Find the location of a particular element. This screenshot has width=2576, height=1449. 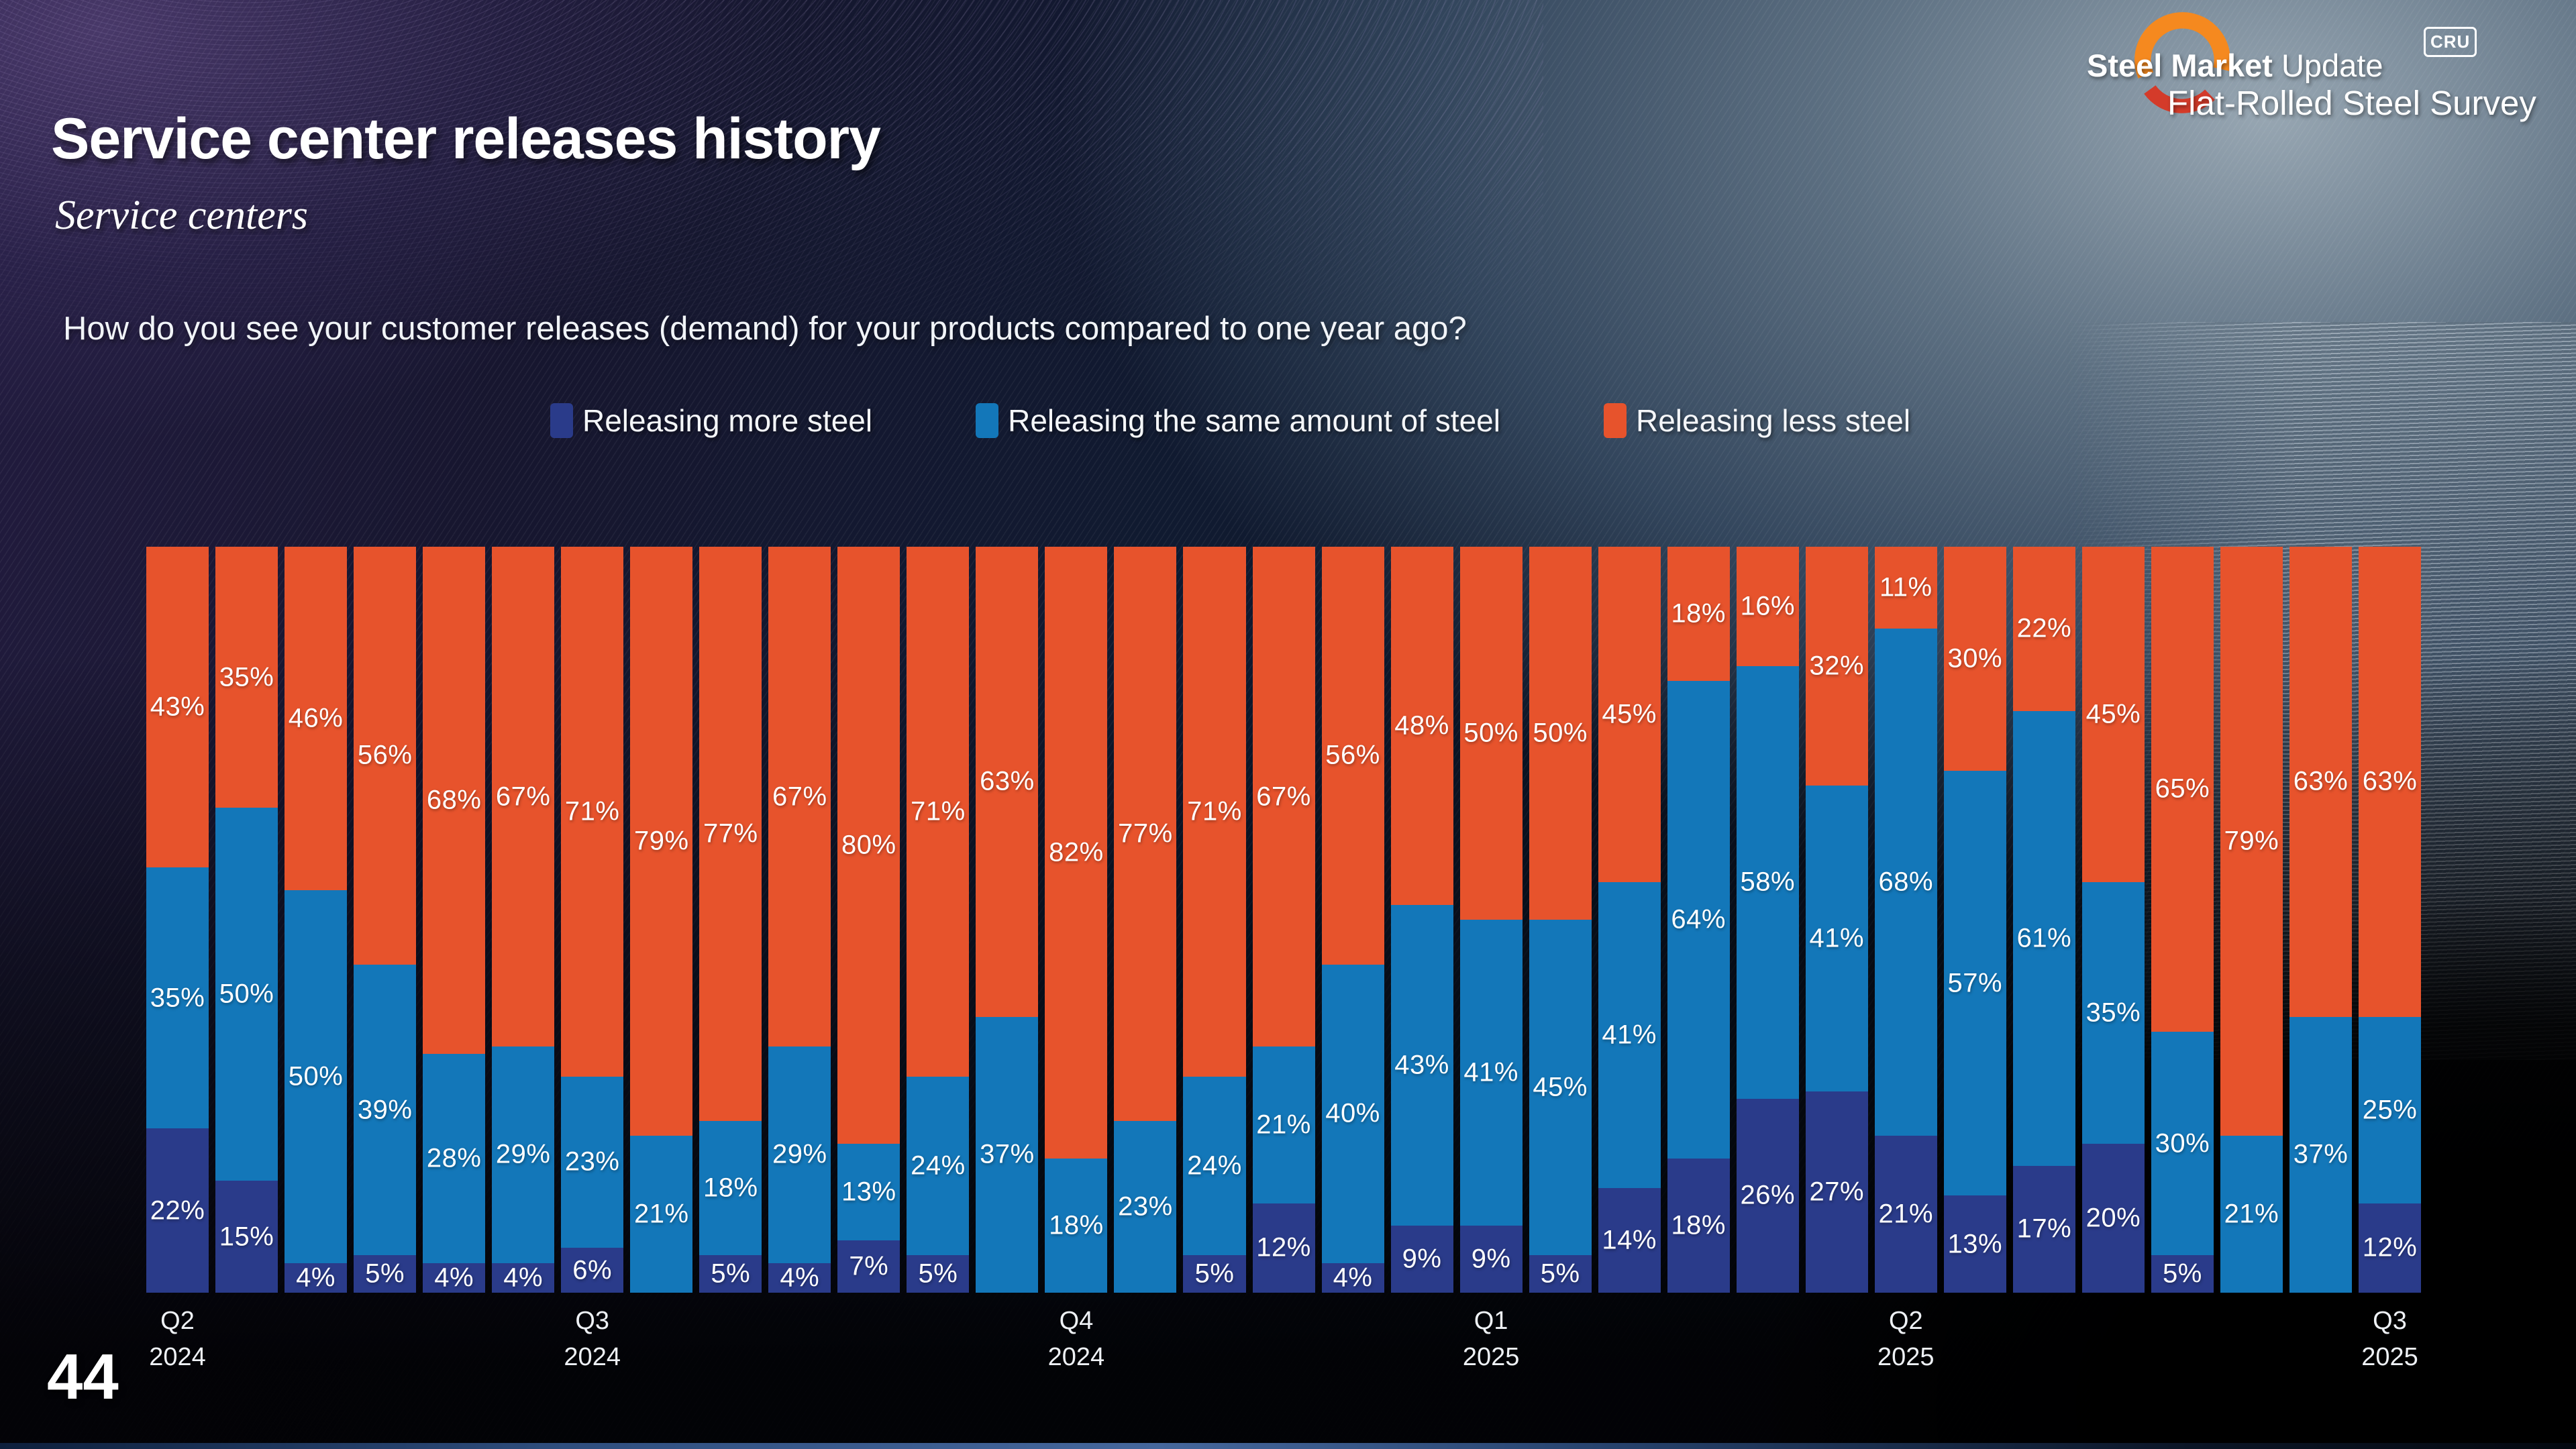

segment-same: 64% is located at coordinates (1698, 920).